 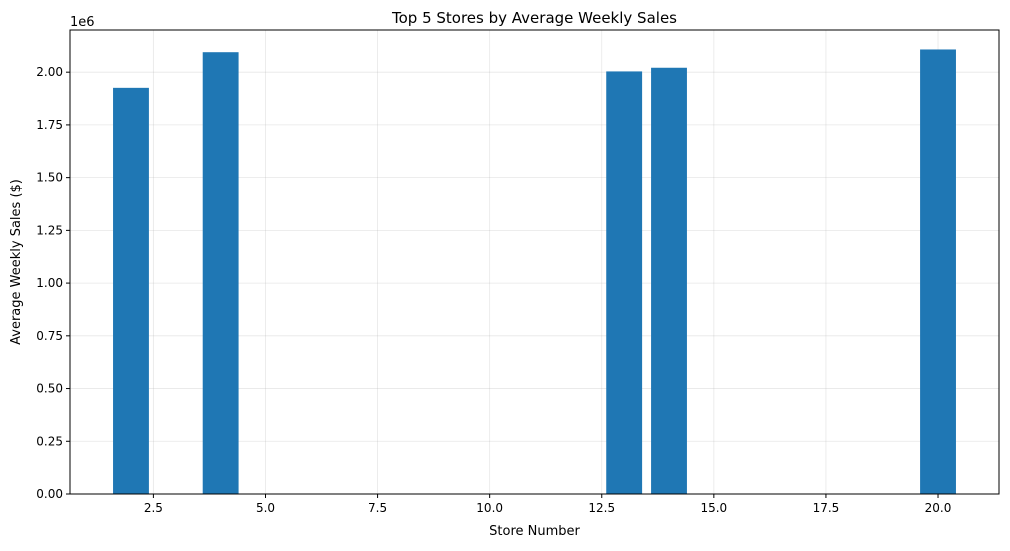 What do you see at coordinates (49, 125) in the screenshot?
I see `y-tick-label: 1.75` at bounding box center [49, 125].